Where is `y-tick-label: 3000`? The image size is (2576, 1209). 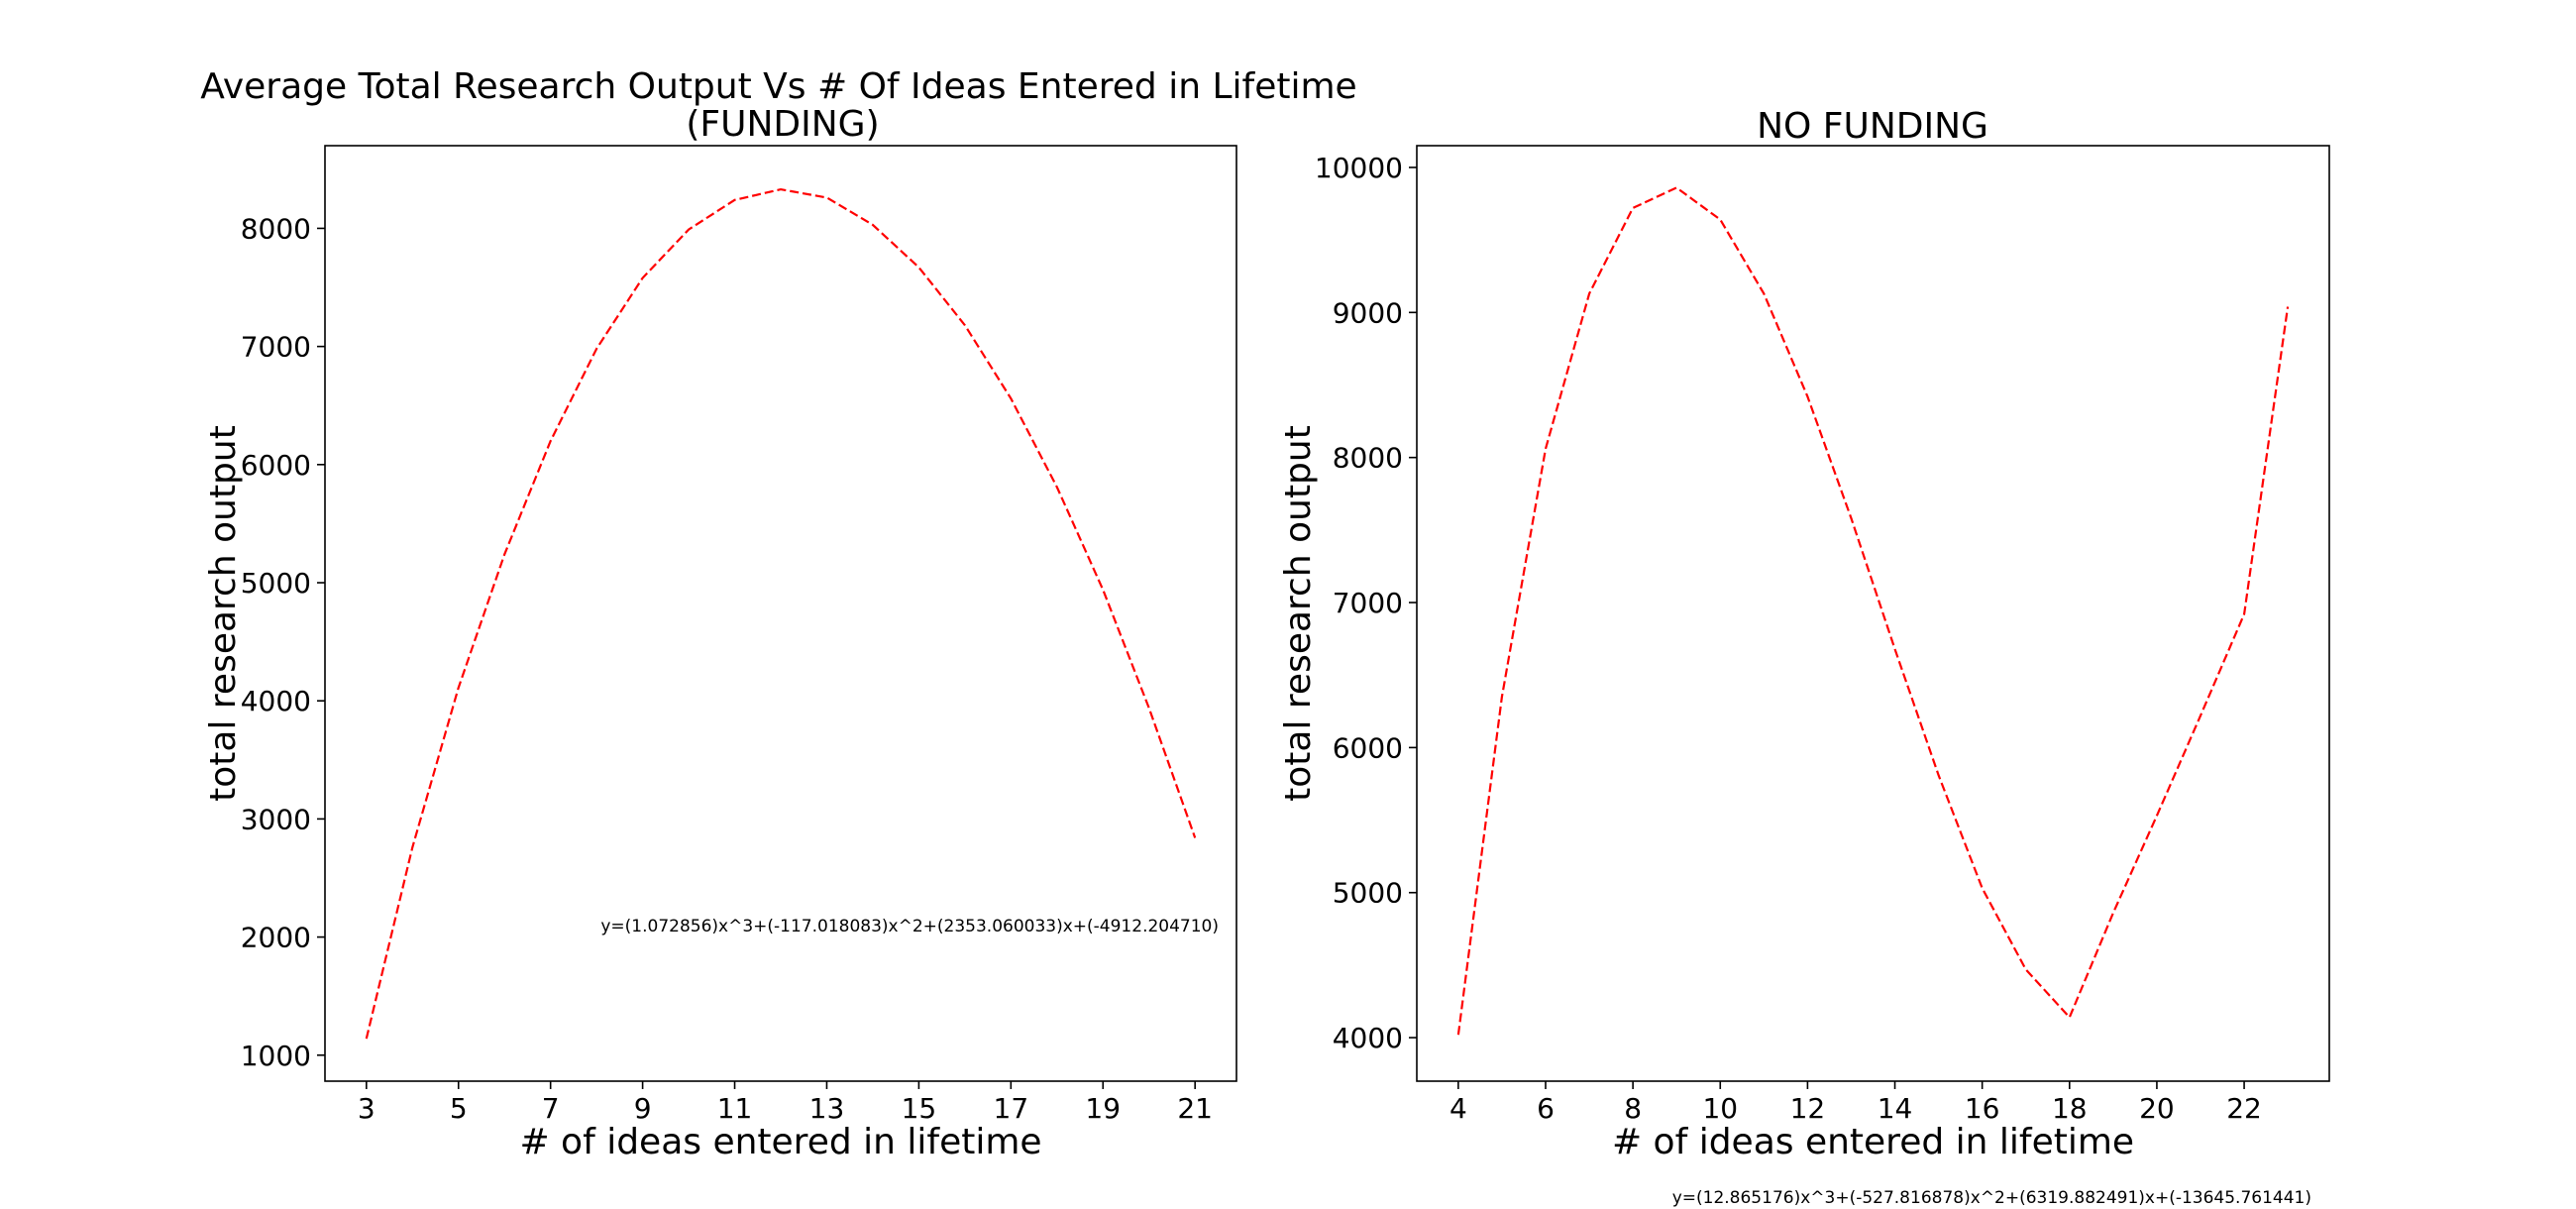 y-tick-label: 3000 is located at coordinates (276, 819).